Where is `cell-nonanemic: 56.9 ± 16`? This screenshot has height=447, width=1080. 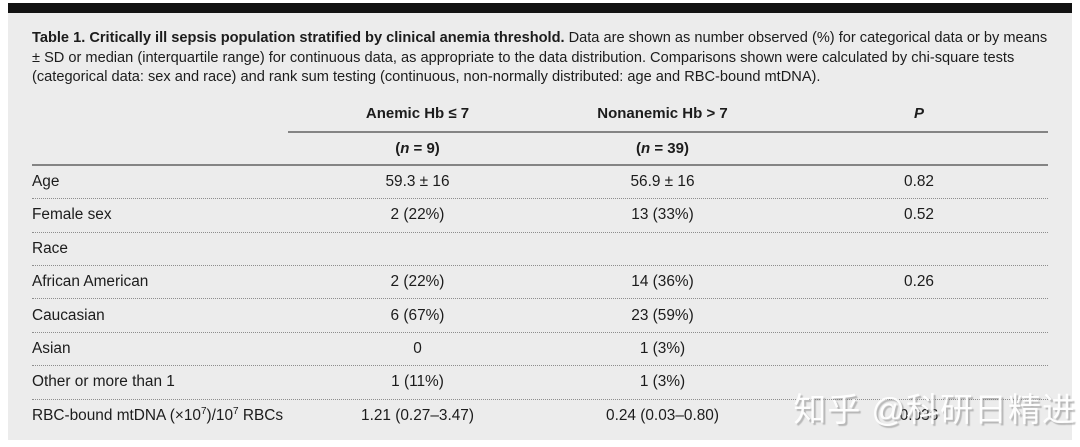
cell-nonanemic: 56.9 ± 16 is located at coordinates (662, 181).